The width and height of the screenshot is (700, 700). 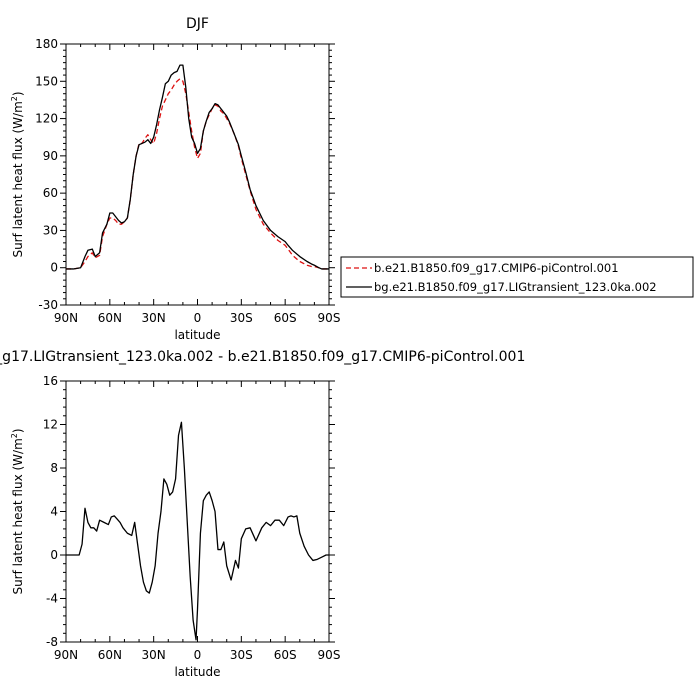 I want to click on y-tick-label: 120, so click(x=46, y=119).